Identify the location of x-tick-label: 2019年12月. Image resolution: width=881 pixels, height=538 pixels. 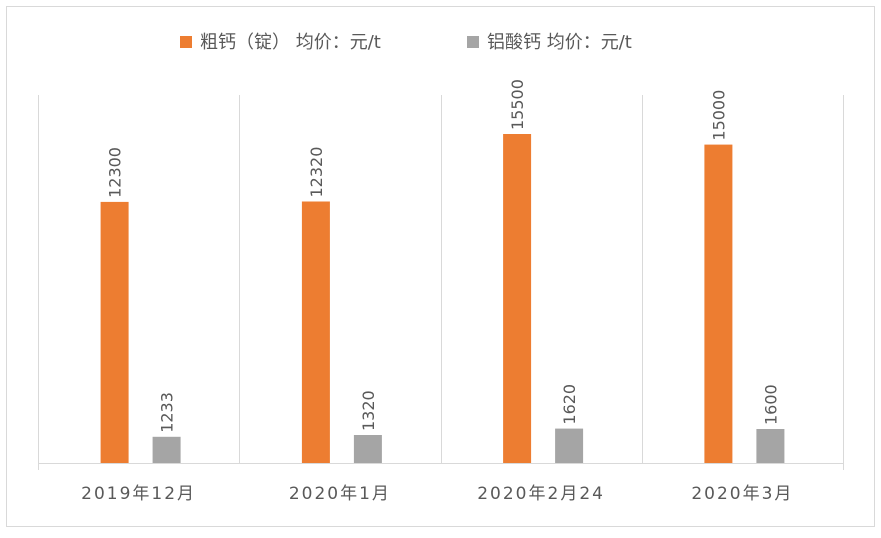
(138, 494).